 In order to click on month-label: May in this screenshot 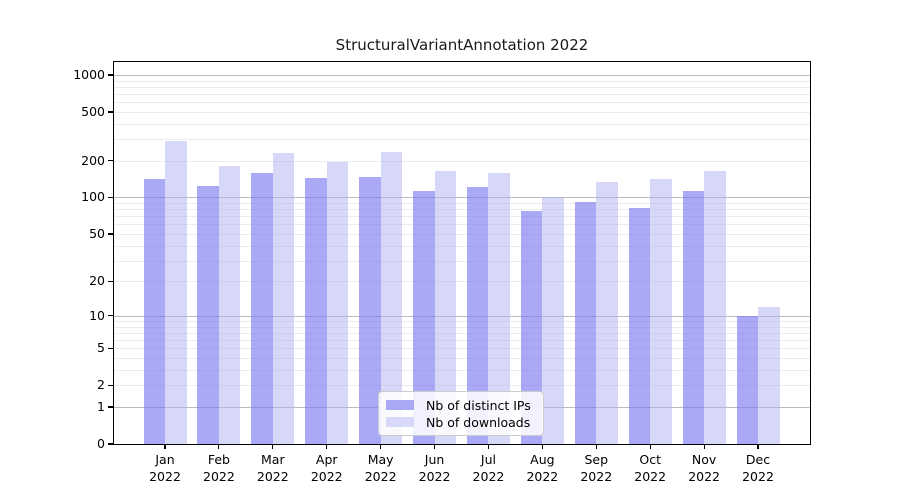, I will do `click(380, 459)`.